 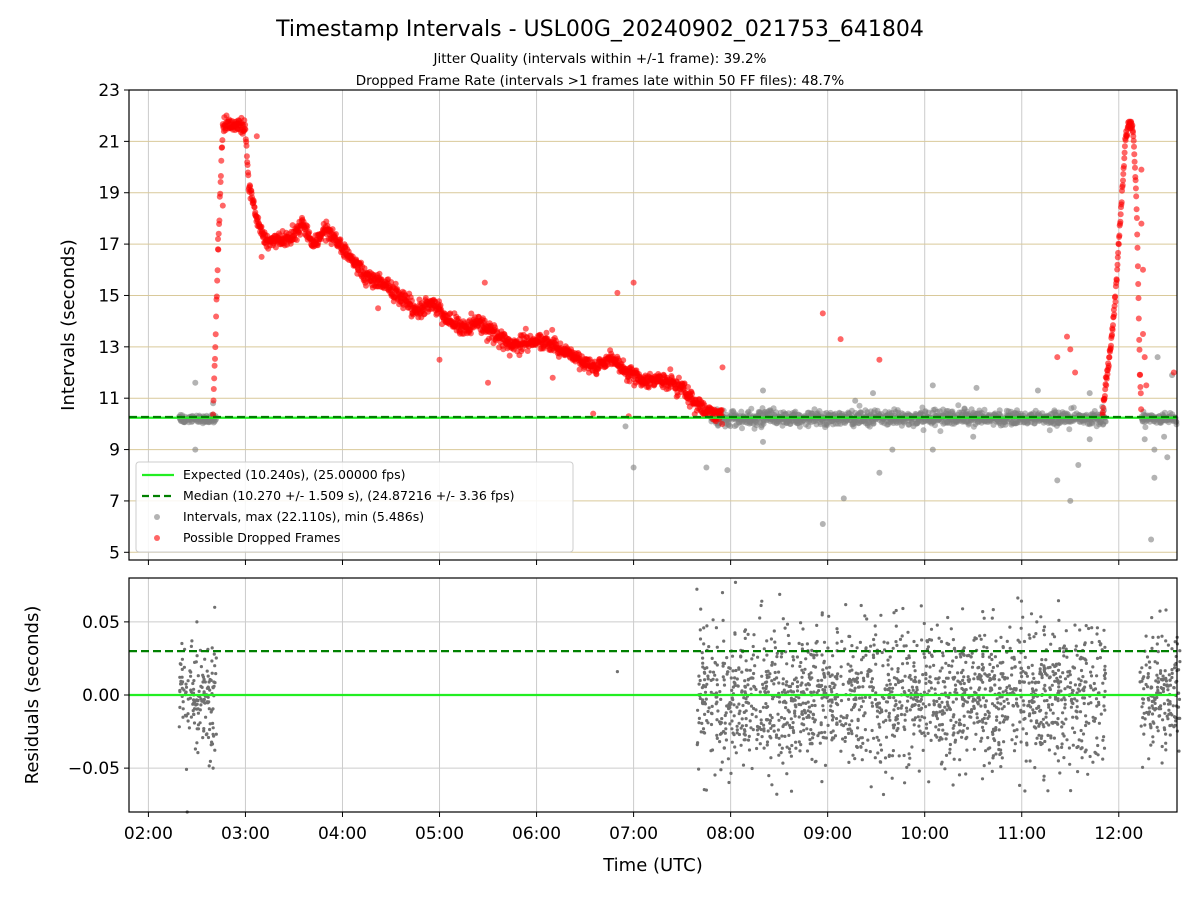 I want to click on intervals-y-tick-label: 5, so click(x=114, y=553).